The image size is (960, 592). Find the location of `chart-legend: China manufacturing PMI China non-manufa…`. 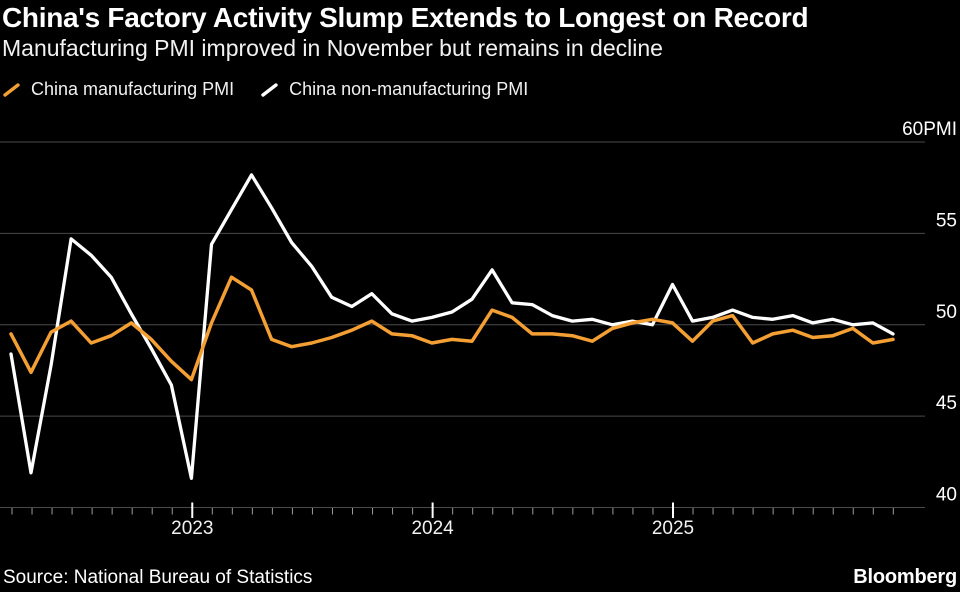

chart-legend: China manufacturing PMI China non-manufa… is located at coordinates (265, 89).